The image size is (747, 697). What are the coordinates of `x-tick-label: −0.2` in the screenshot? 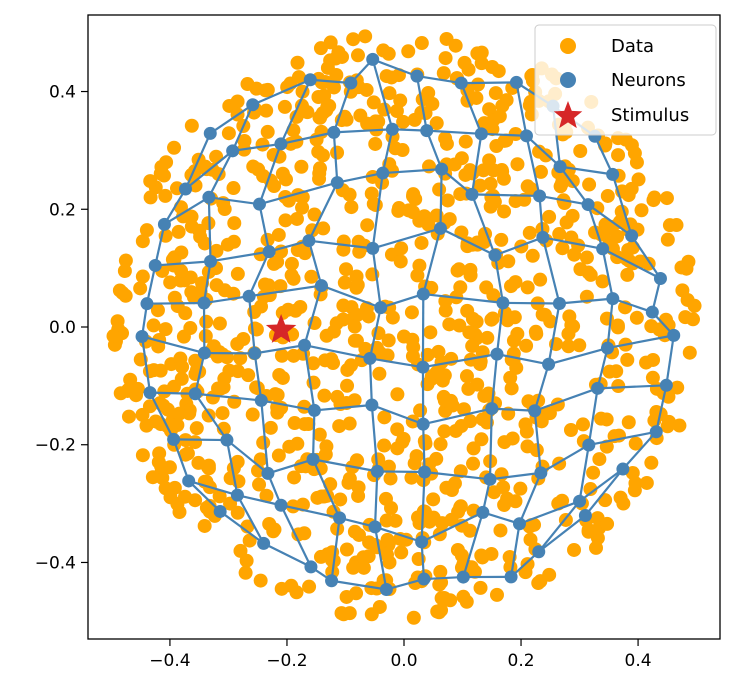 It's located at (286, 661).